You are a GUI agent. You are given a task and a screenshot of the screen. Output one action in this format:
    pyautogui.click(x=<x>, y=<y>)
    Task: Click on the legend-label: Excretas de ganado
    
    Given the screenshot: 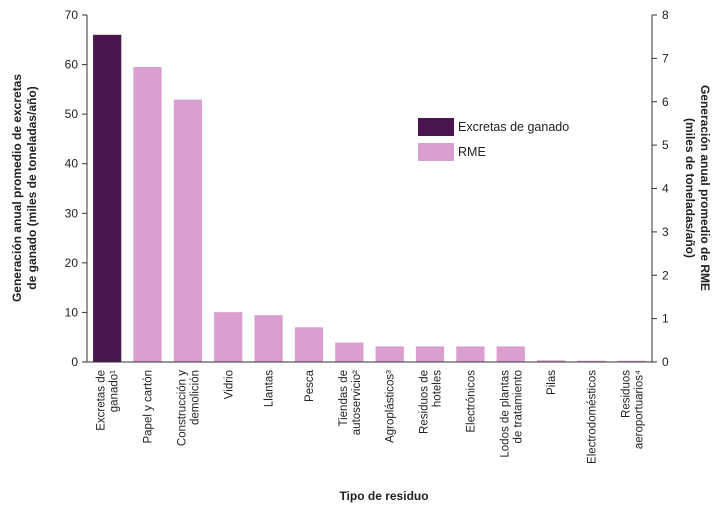 What is the action you would take?
    pyautogui.click(x=513, y=127)
    